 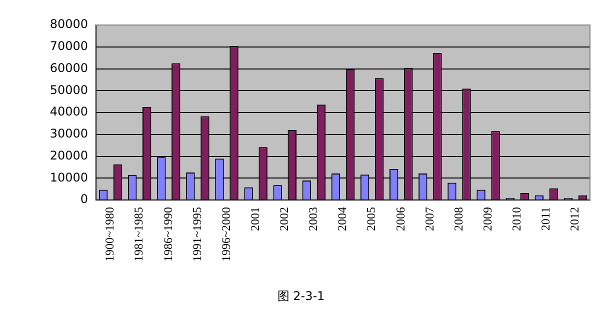 What do you see at coordinates (69, 67) in the screenshot?
I see `y-tick-label: 60000` at bounding box center [69, 67].